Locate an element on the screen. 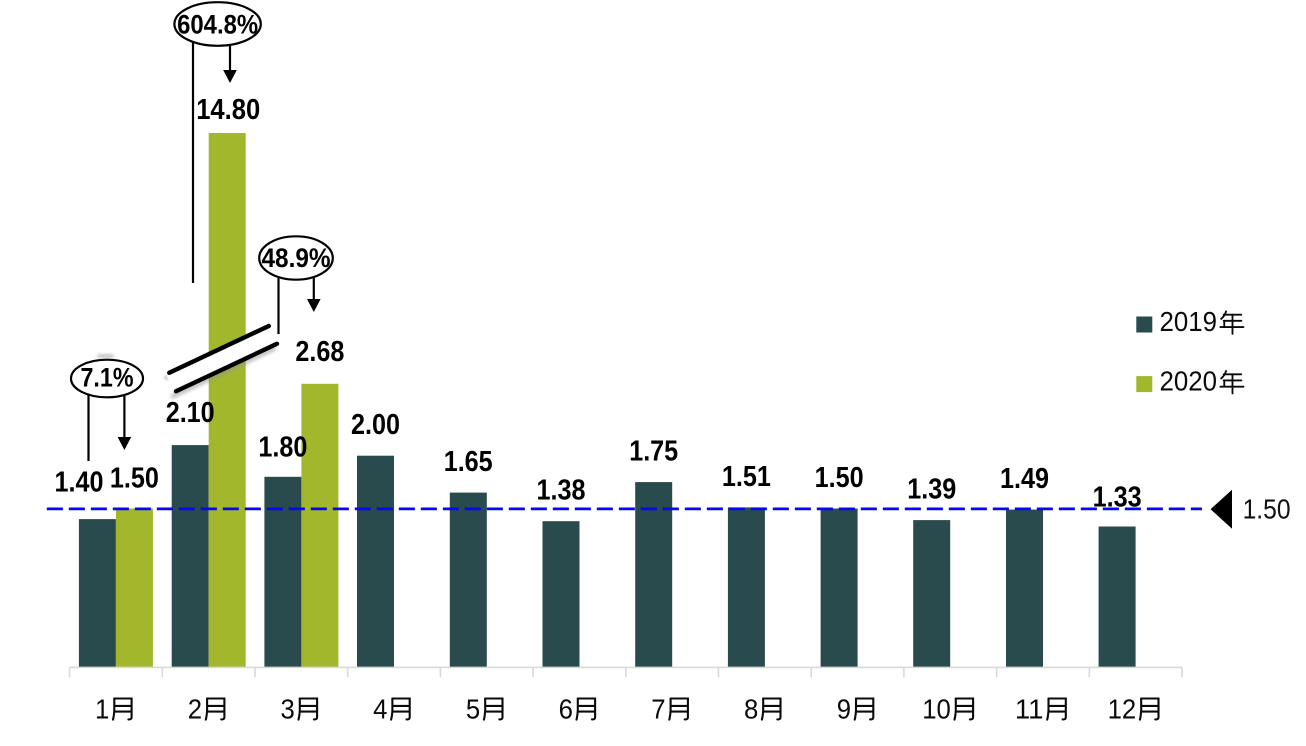 This screenshot has width=1306, height=746. svg-text: 11 is located at coordinates (1029, 708).